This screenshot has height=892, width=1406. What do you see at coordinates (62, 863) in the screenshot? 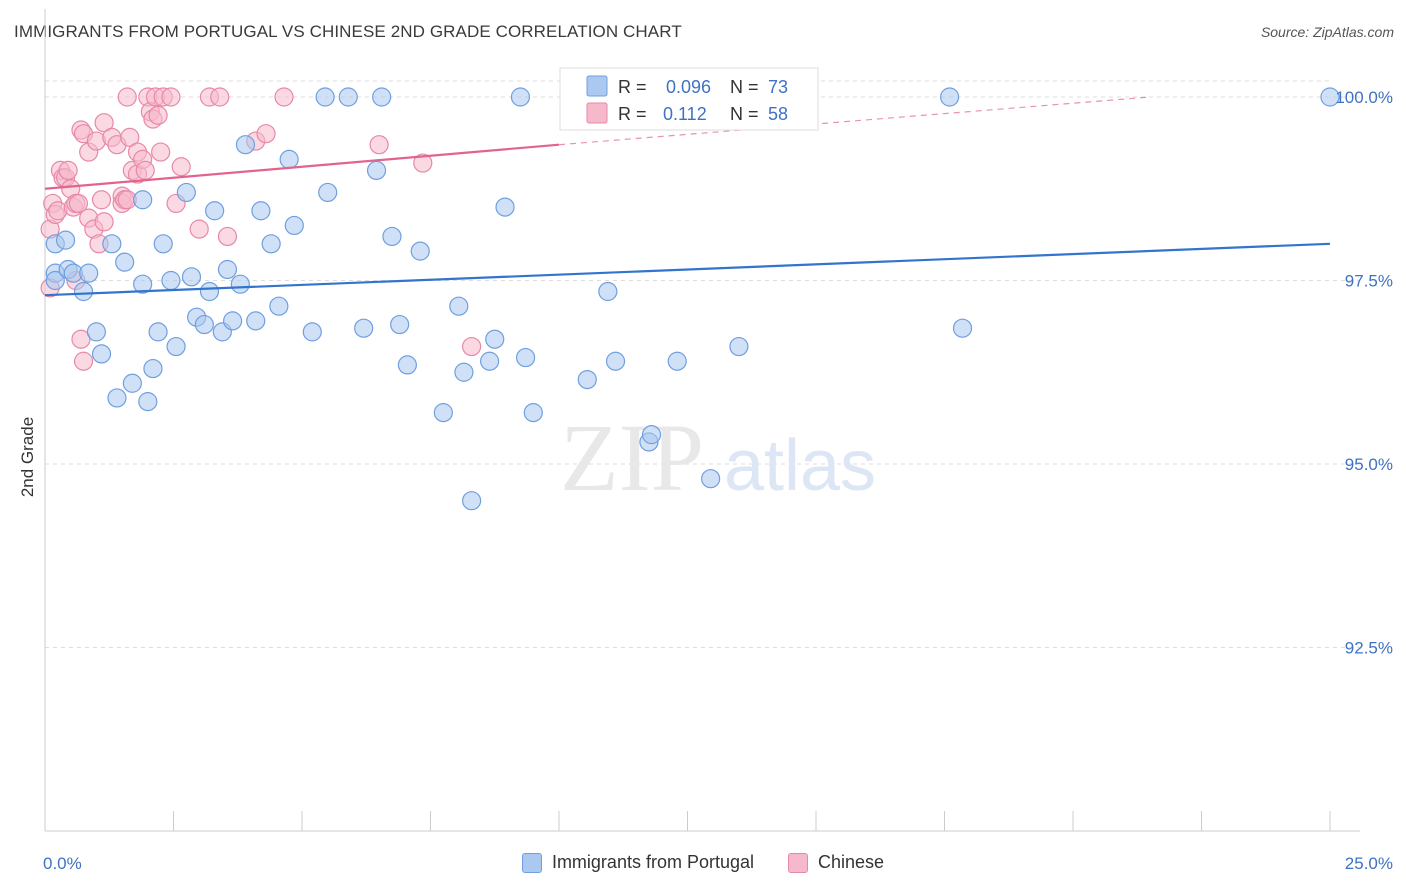
I see `x-tick-label-0: 0.0%` at bounding box center [62, 863].